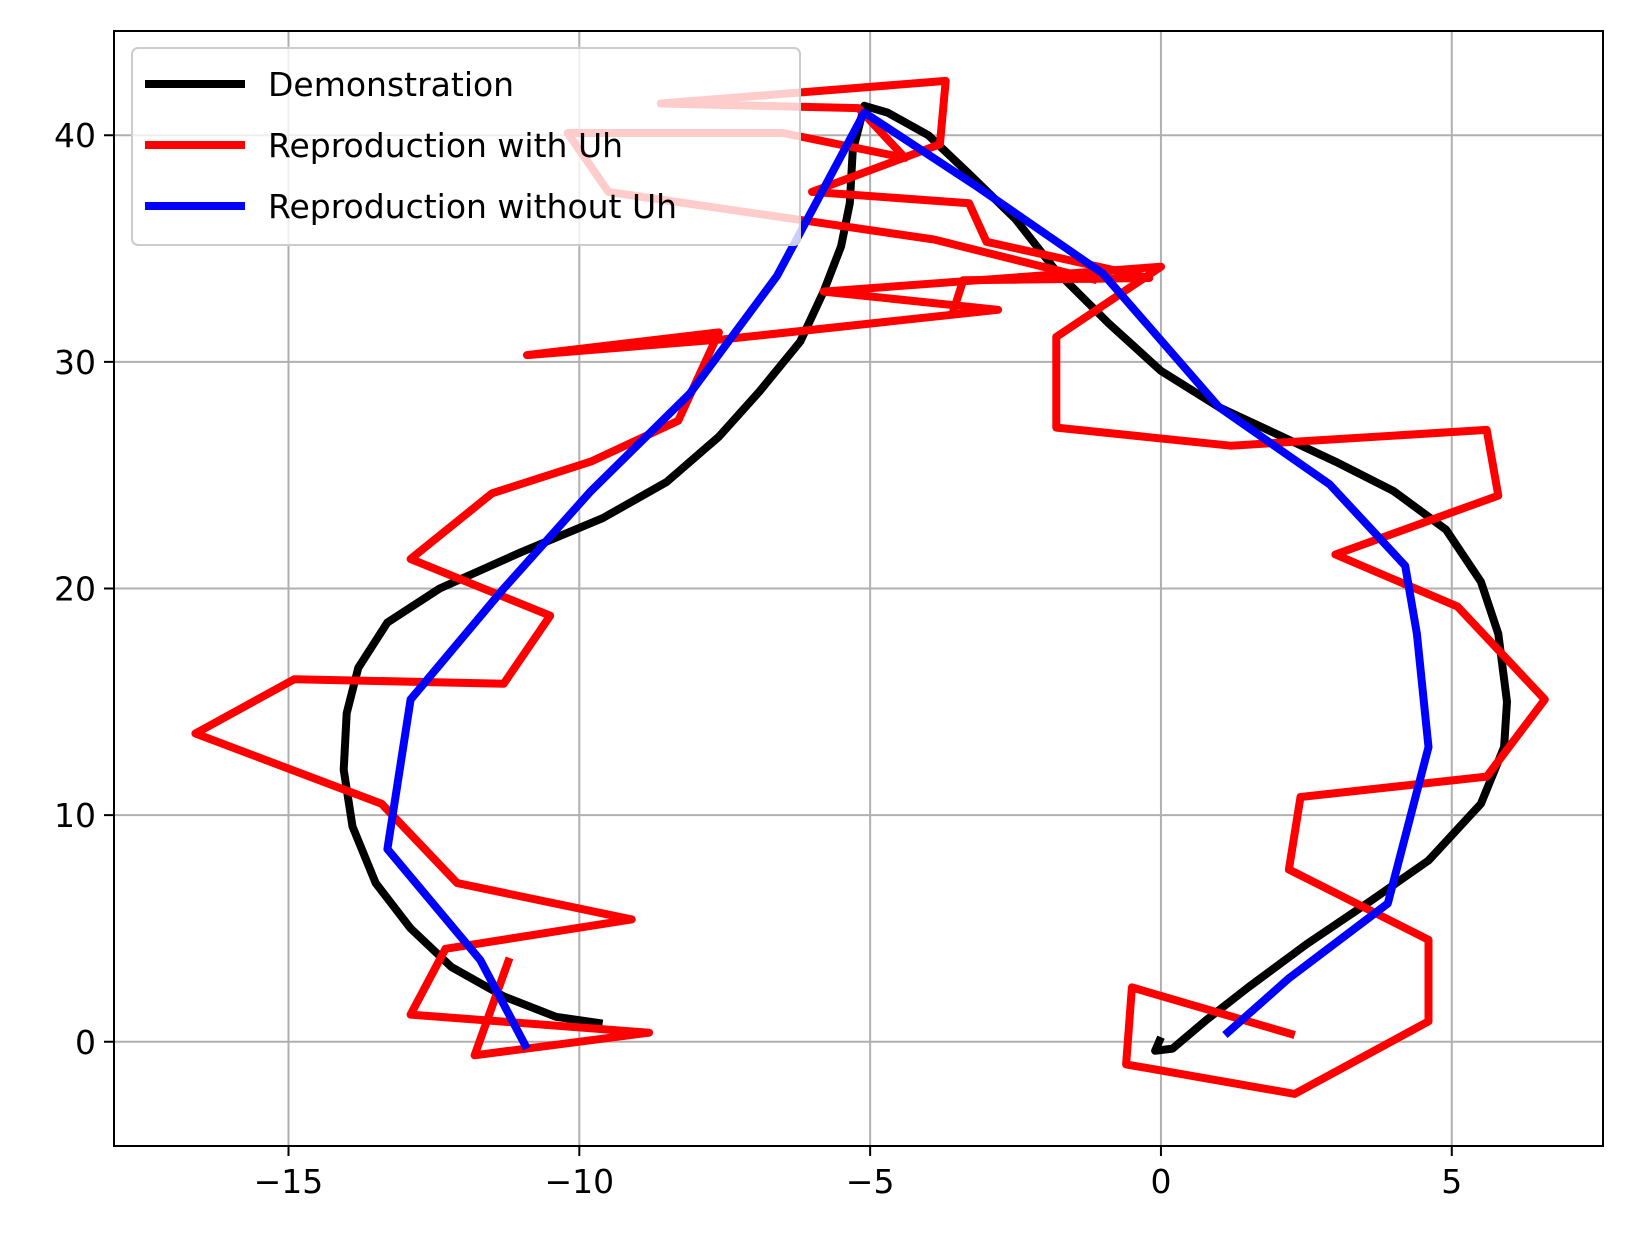 The height and width of the screenshot is (1237, 1630). What do you see at coordinates (75, 362) in the screenshot?
I see `y-tick-label: 30` at bounding box center [75, 362].